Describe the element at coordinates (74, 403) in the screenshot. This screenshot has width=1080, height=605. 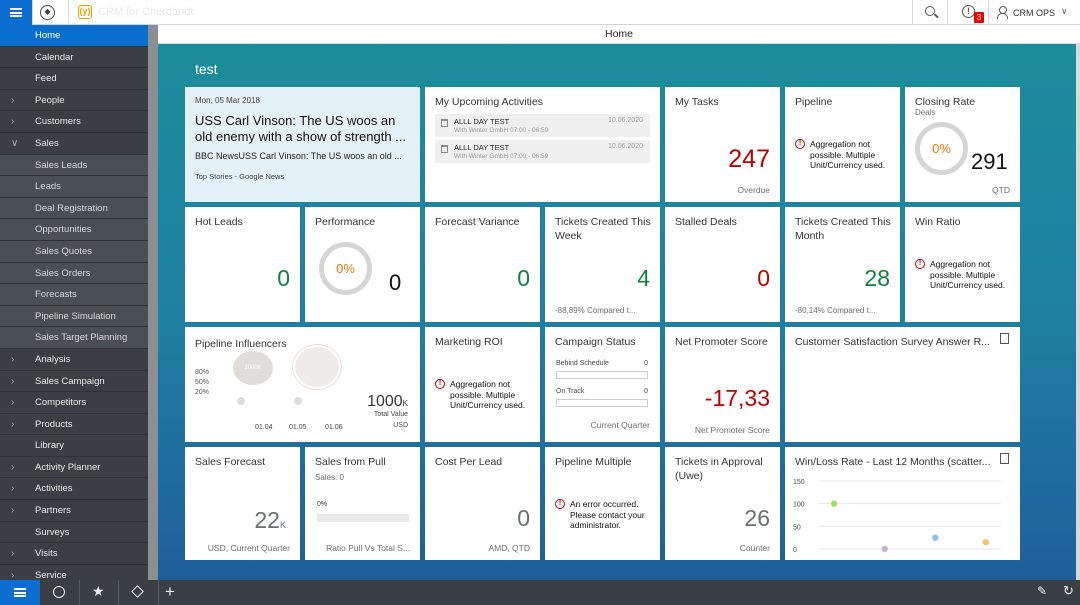
I see `sidebar-item-competitors: › Competitors` at that location.